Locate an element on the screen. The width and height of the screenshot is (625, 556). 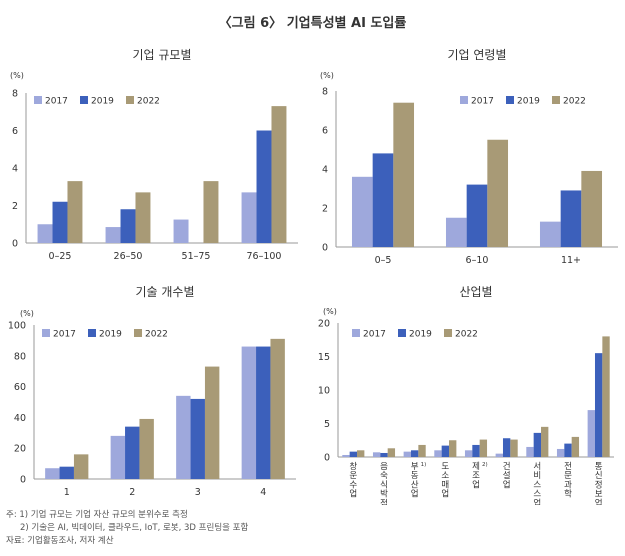
x-tick-label: 1 is located at coordinates (67, 492).